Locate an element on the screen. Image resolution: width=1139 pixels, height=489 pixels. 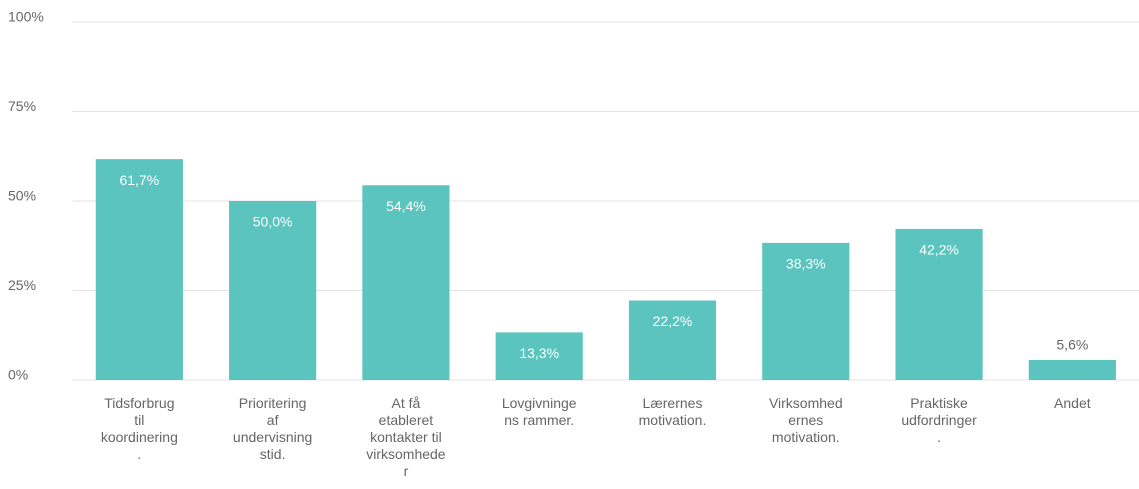
x-tick-label: Lærernes motivation. is located at coordinates (673, 411).